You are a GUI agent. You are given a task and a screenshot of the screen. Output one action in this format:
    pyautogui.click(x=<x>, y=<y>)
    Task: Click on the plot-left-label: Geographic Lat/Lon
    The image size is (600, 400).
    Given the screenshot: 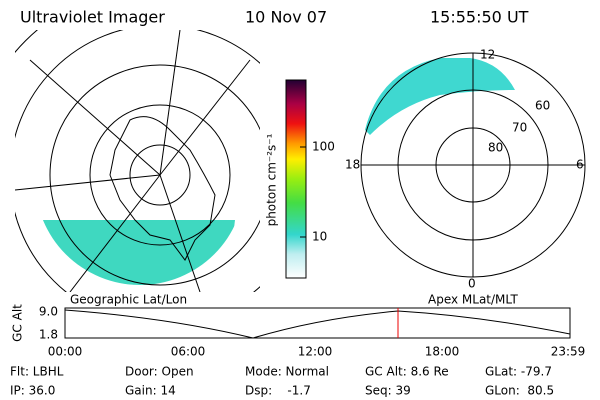 What is the action you would take?
    pyautogui.click(x=128, y=300)
    